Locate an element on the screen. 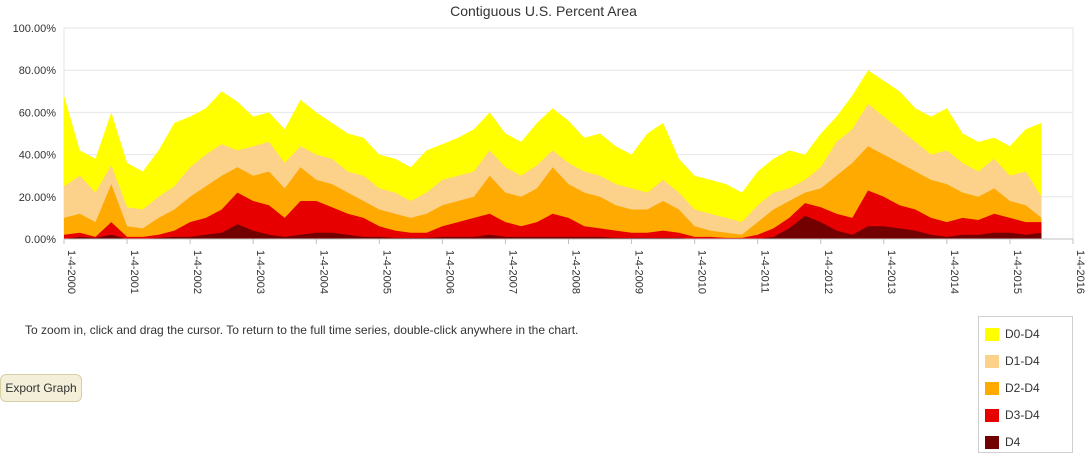 Image resolution: width=1087 pixels, height=454 pixels. x-tick-label: 1-4-2006 is located at coordinates (449, 272).